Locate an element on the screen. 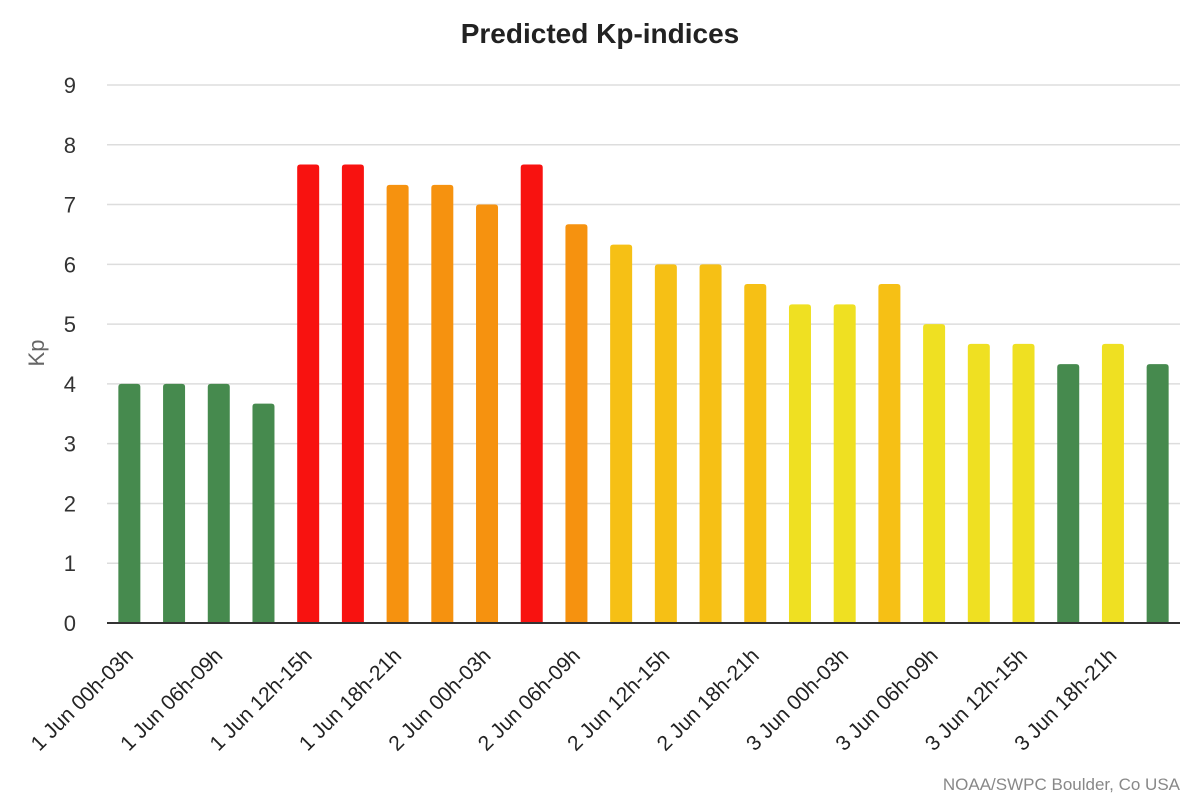 The image size is (1200, 800). chart-title: Predicted Kp-indices is located at coordinates (600, 33).